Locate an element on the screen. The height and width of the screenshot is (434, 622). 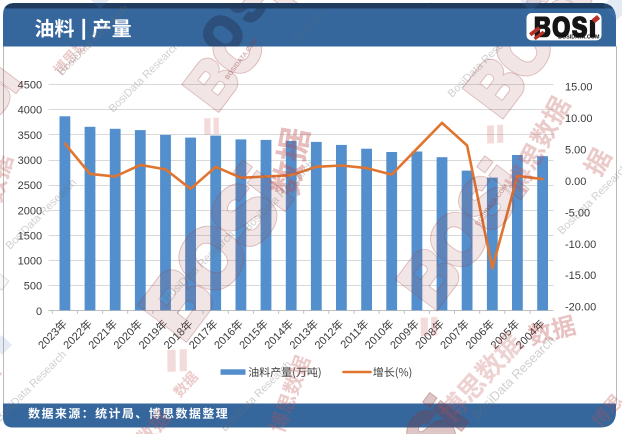
svg-text: 3000 is located at coordinates (30, 161).